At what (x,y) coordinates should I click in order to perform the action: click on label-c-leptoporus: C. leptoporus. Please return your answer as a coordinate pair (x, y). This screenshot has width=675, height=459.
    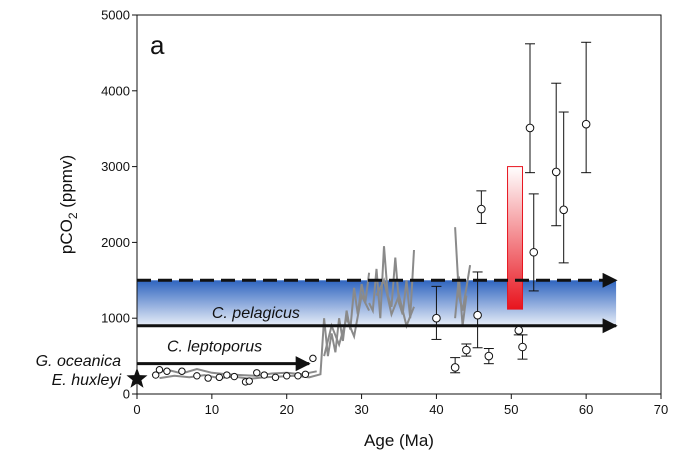
    Looking at the image, I should click on (214, 347).